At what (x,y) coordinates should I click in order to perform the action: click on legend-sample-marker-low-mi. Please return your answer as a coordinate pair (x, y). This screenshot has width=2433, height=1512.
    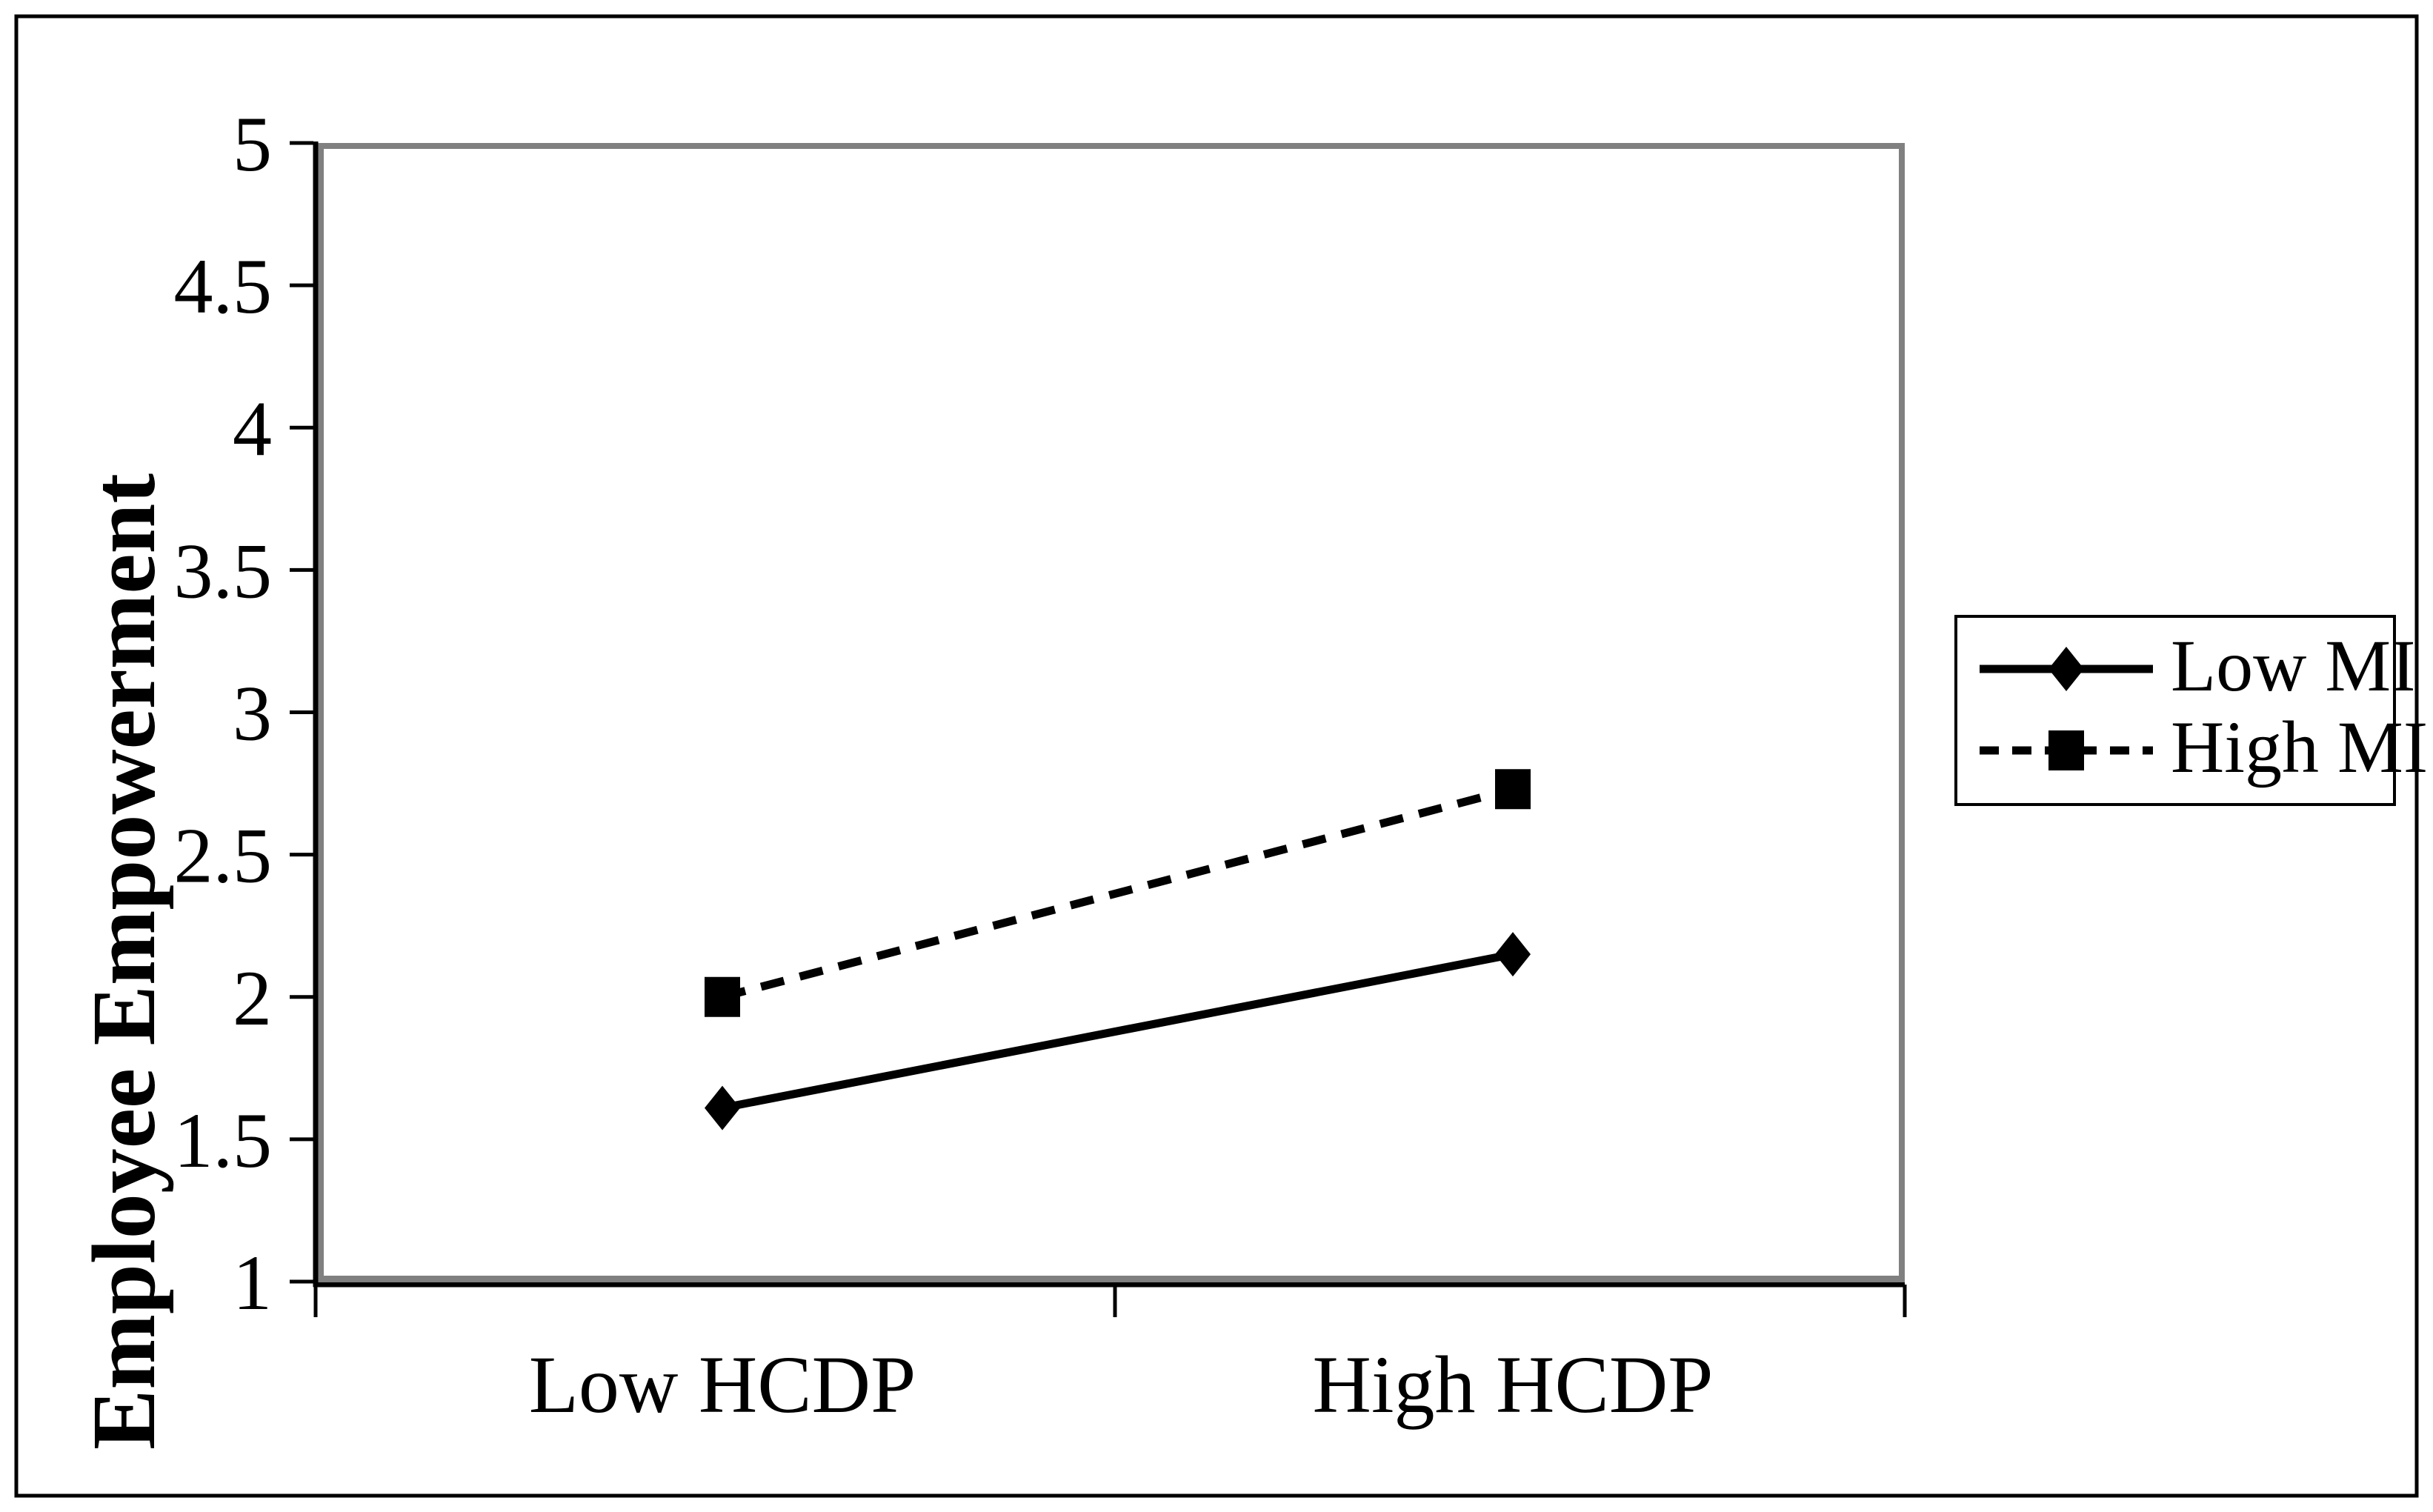
    Looking at the image, I should click on (2066, 669).